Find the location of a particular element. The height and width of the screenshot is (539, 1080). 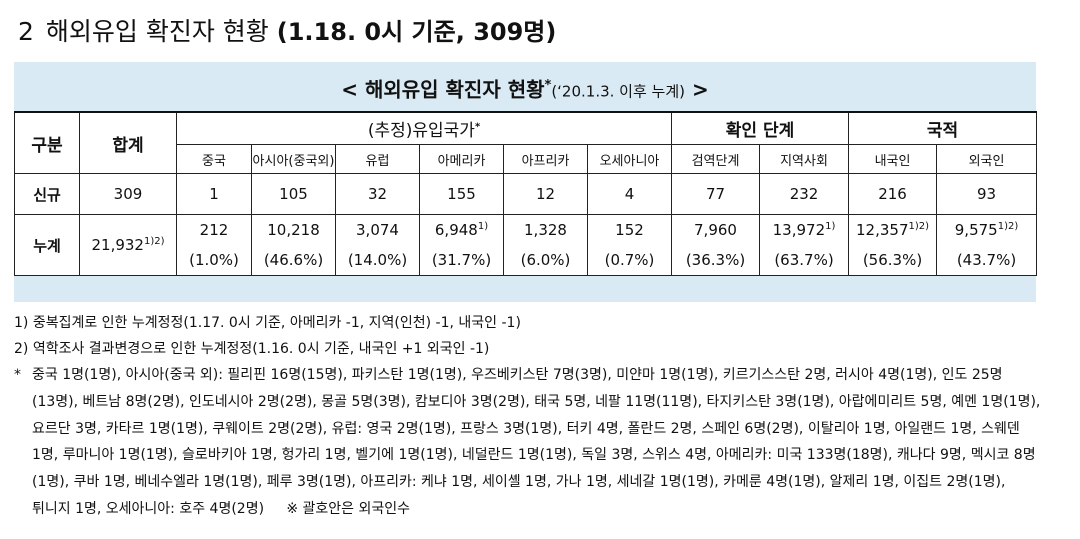

cell-pct: (63.7%) is located at coordinates (804, 260).